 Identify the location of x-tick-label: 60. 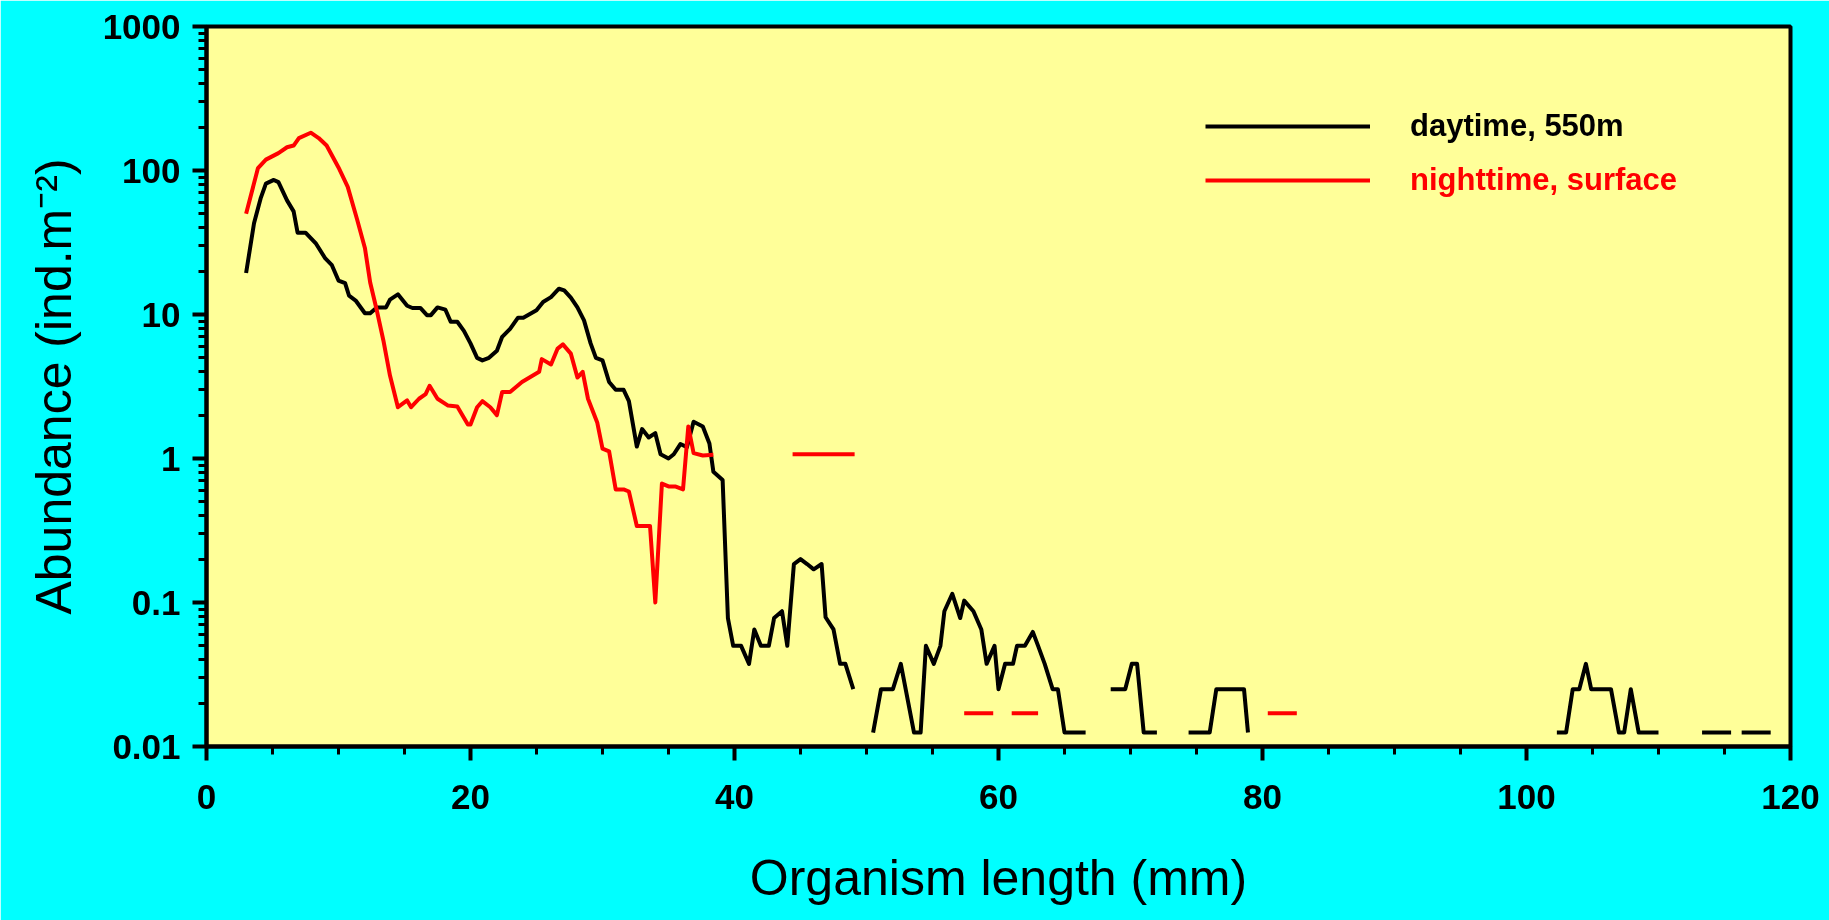
(998, 796).